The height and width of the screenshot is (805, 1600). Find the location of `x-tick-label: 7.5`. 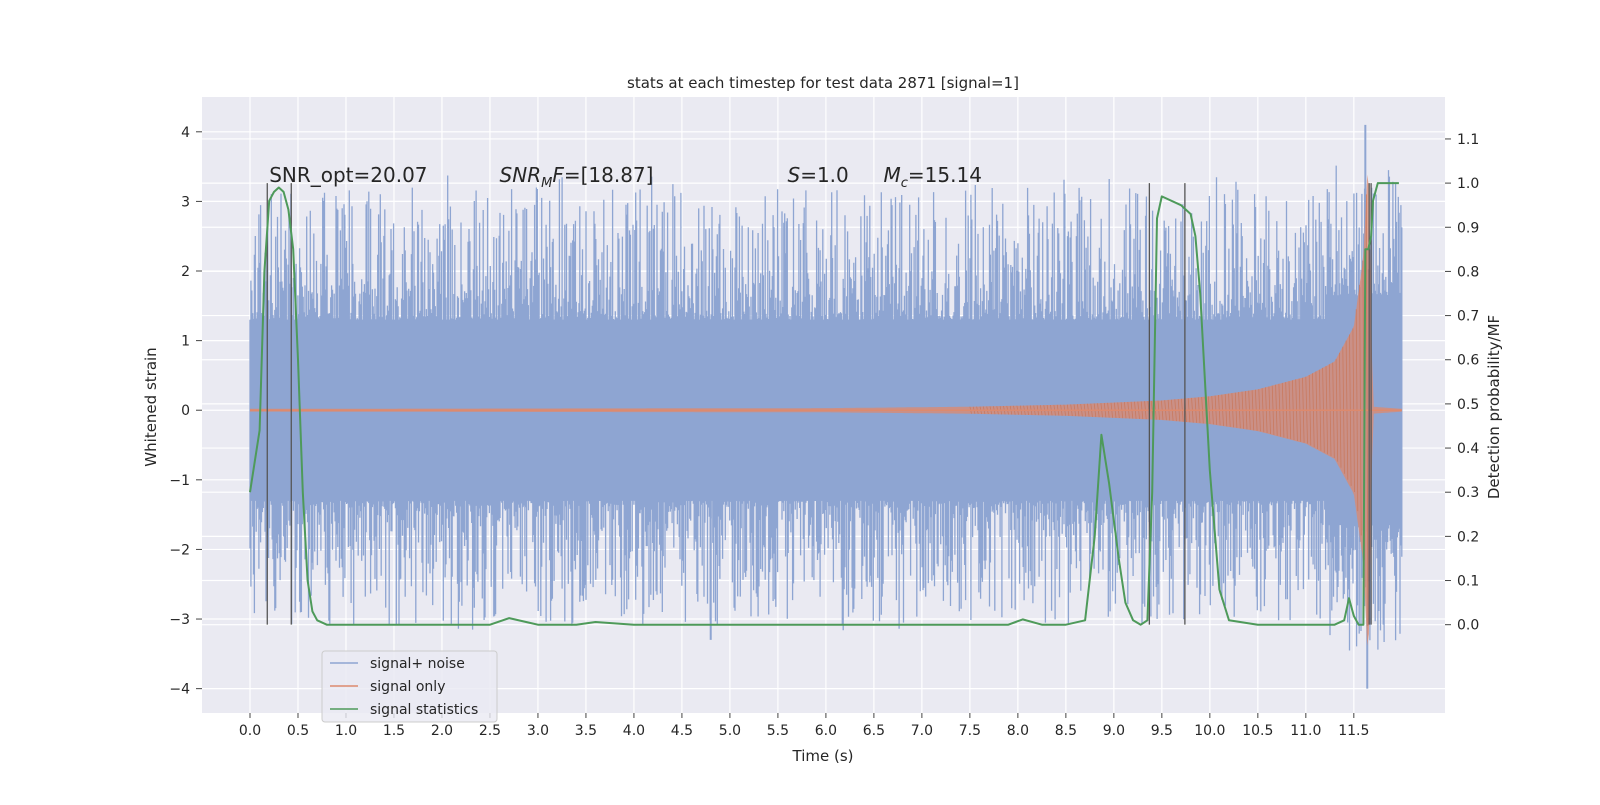

x-tick-label: 7.5 is located at coordinates (970, 731).